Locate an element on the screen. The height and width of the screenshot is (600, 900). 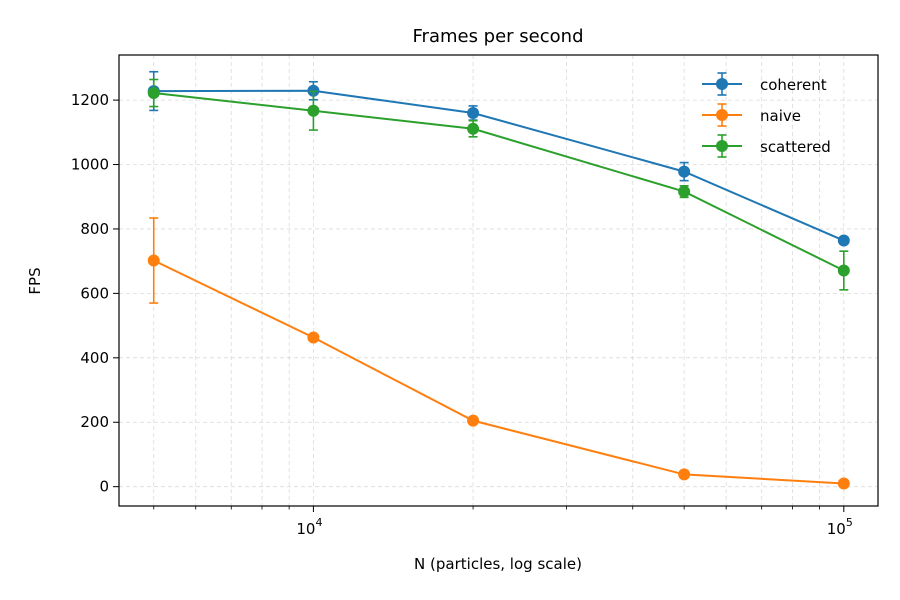
x-tick-label: 10⁵ is located at coordinates (840, 527).